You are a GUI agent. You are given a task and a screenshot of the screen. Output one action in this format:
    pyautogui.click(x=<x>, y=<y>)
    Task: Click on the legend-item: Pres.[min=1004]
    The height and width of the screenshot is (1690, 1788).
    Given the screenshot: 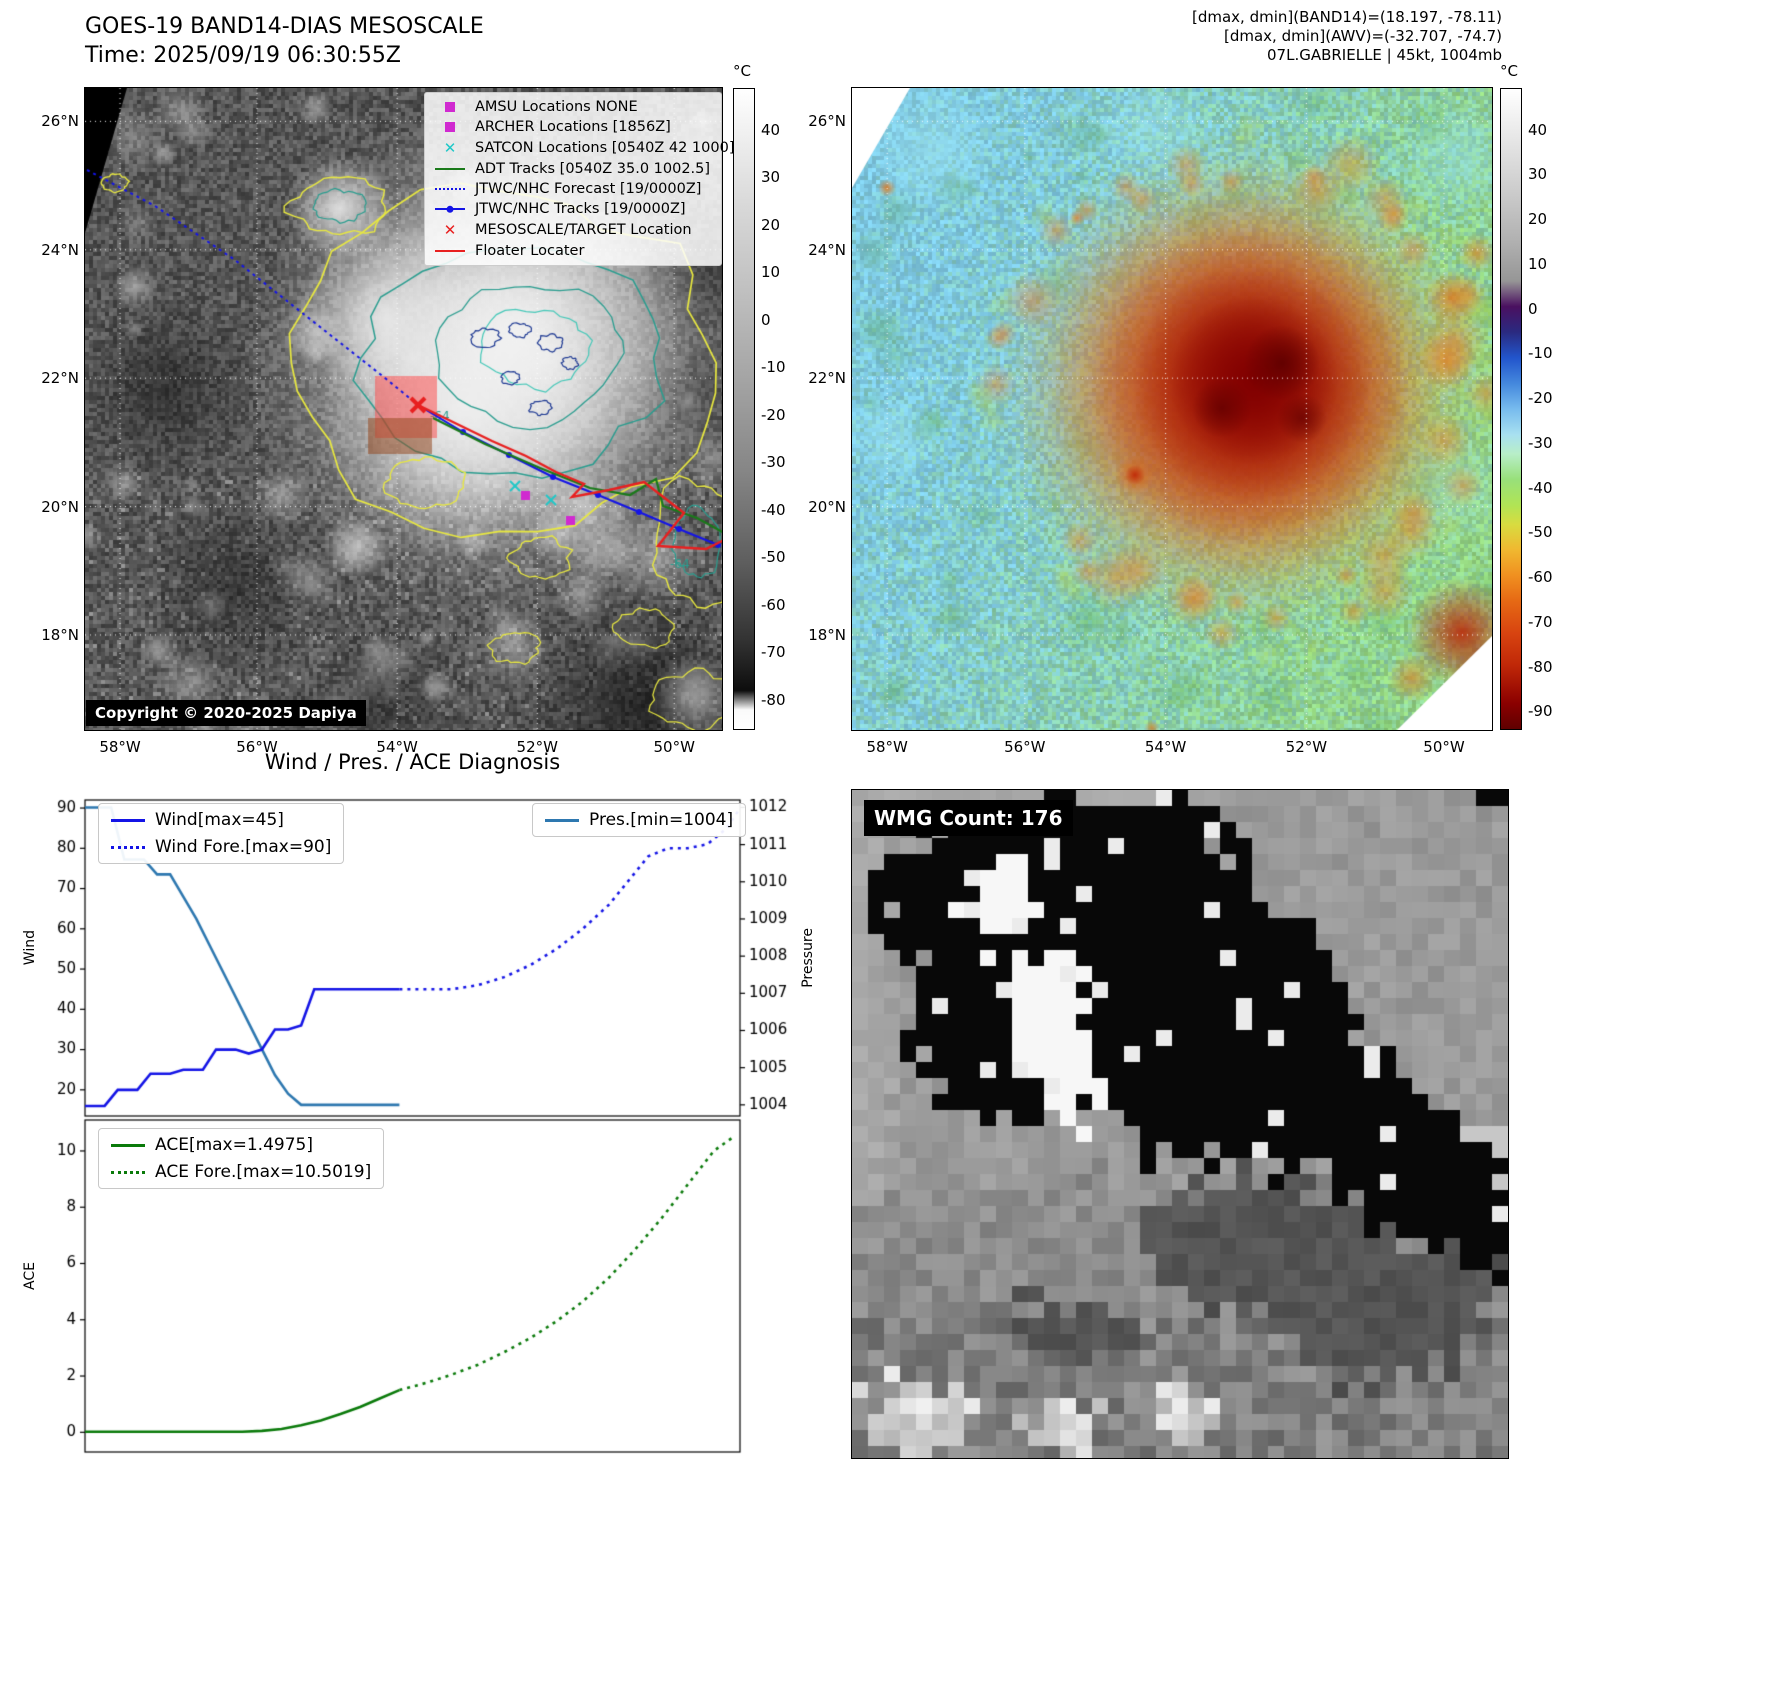 What is the action you would take?
    pyautogui.click(x=639, y=820)
    